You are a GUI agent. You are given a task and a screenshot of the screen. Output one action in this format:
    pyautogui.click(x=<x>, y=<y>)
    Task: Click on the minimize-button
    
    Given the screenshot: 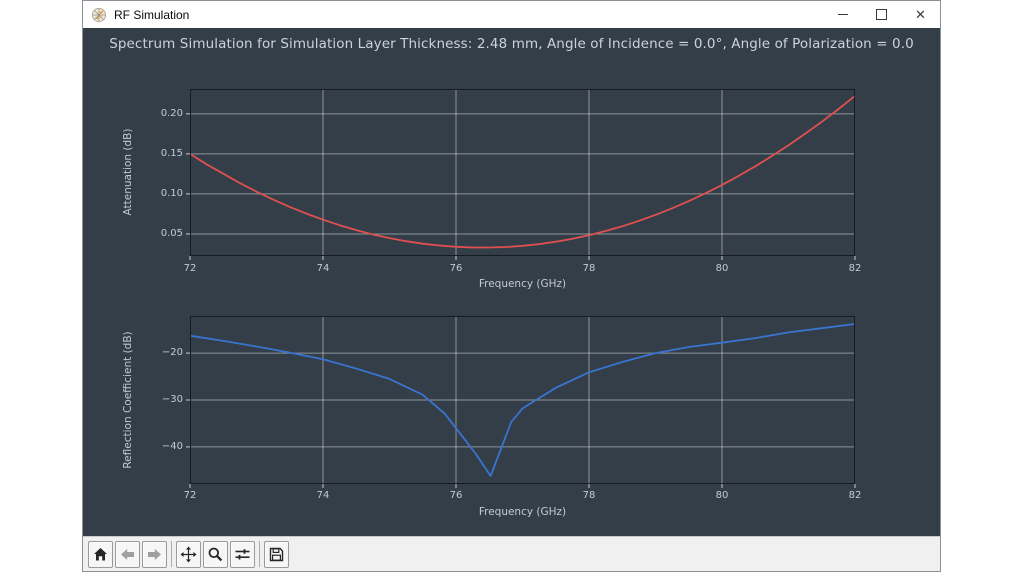 What is the action you would take?
    pyautogui.click(x=842, y=14)
    